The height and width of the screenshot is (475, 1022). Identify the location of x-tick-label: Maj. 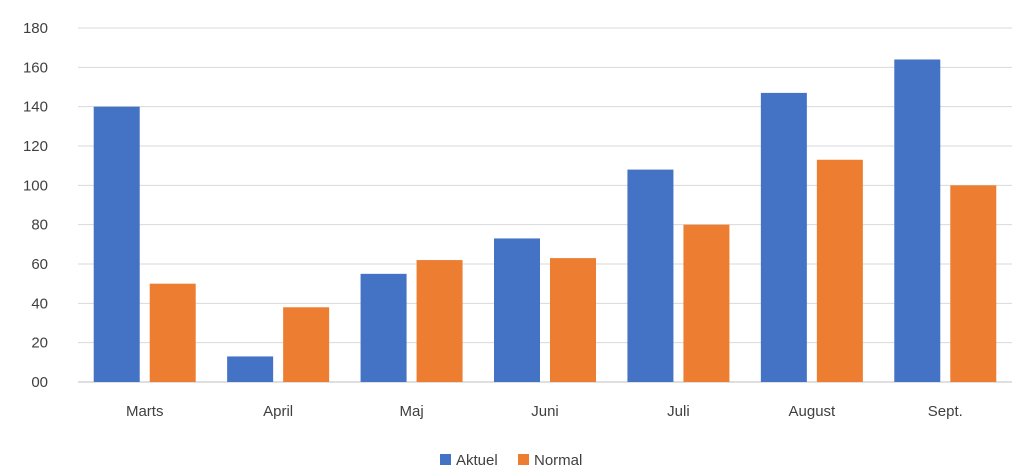
(411, 411).